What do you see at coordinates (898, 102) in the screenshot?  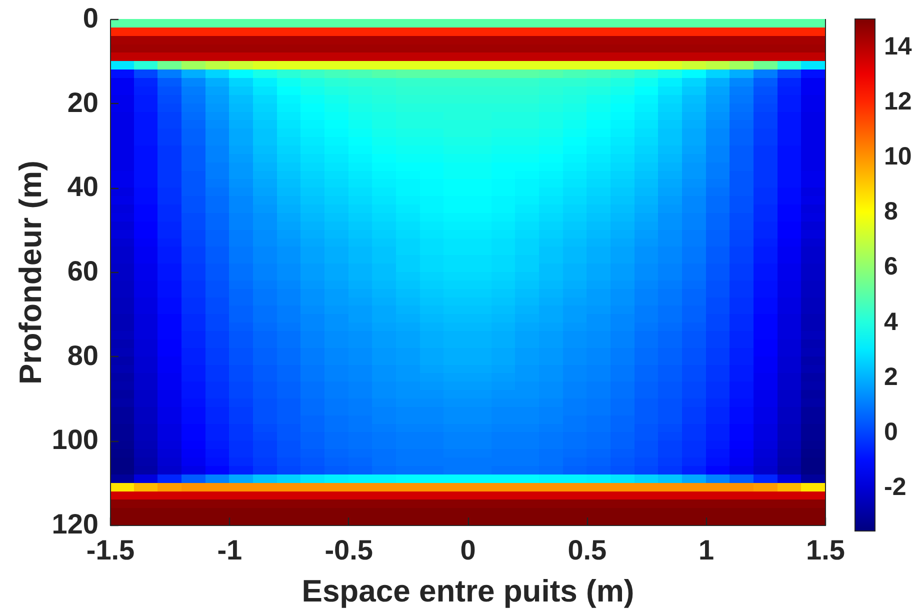 I see `color-bar-label: 12` at bounding box center [898, 102].